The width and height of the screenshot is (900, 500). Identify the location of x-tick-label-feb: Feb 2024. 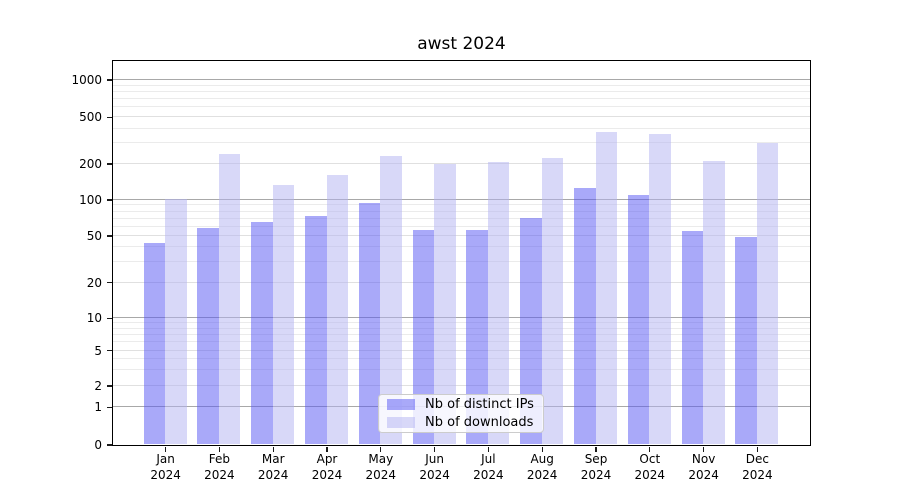
(219, 467).